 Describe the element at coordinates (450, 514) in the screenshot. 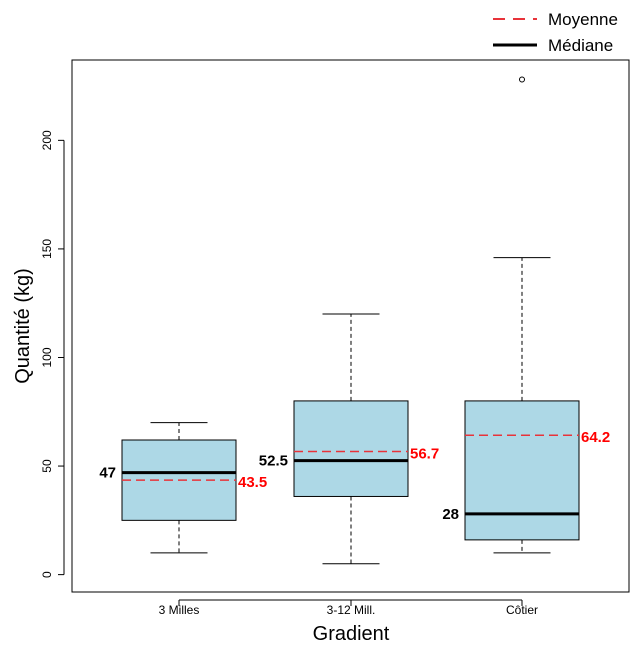

I see `median-value-label: 28` at that location.